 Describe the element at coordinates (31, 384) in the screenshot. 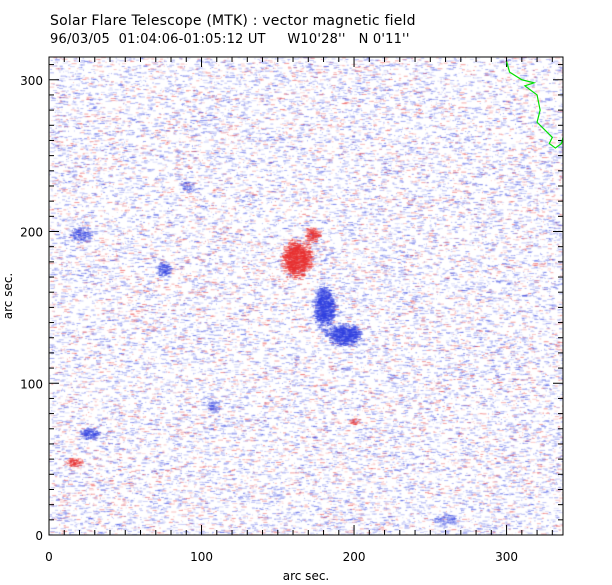

I see `y-tick-label: 100` at that location.